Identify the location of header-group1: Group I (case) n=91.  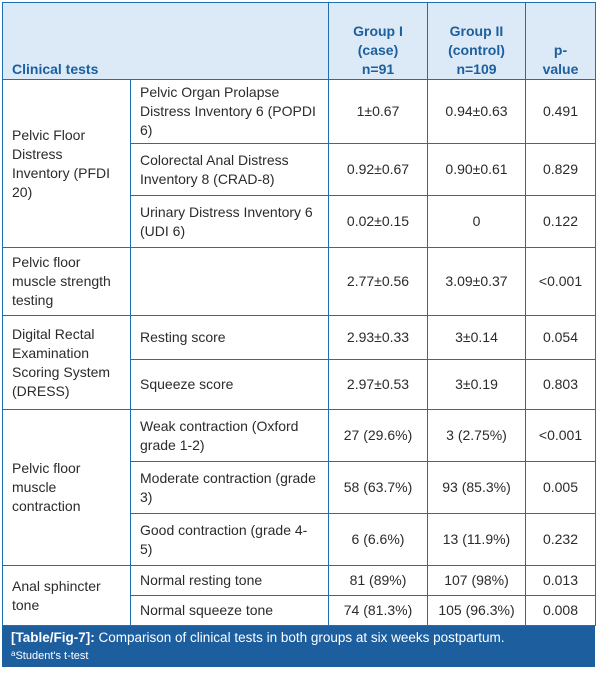
(378, 41).